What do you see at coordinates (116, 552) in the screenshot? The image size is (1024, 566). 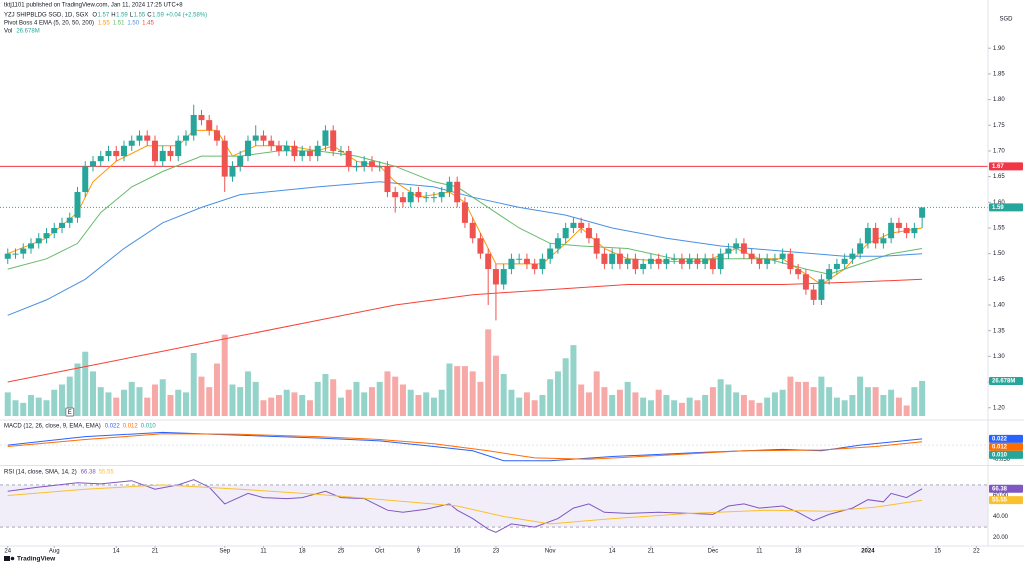 I see `x-tick-label: 14` at bounding box center [116, 552].